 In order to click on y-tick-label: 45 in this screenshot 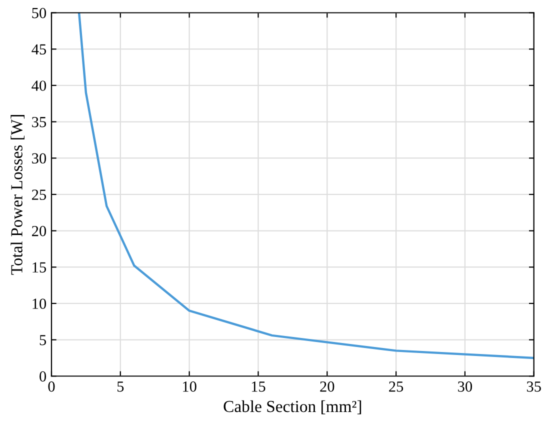, I will do `click(39, 49)`.